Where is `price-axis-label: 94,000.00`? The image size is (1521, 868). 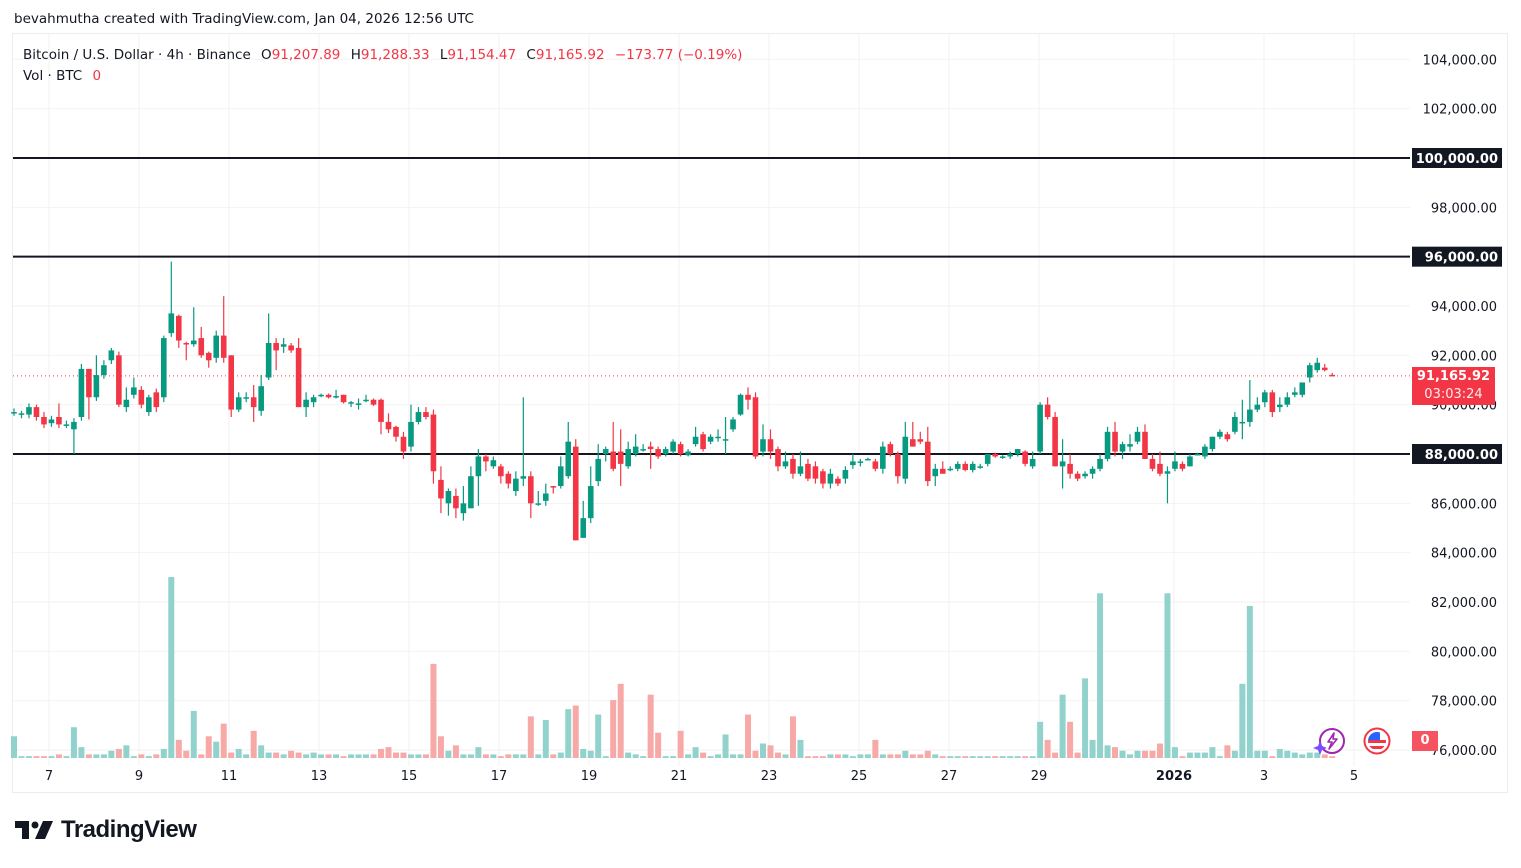 price-axis-label: 94,000.00 is located at coordinates (1464, 307).